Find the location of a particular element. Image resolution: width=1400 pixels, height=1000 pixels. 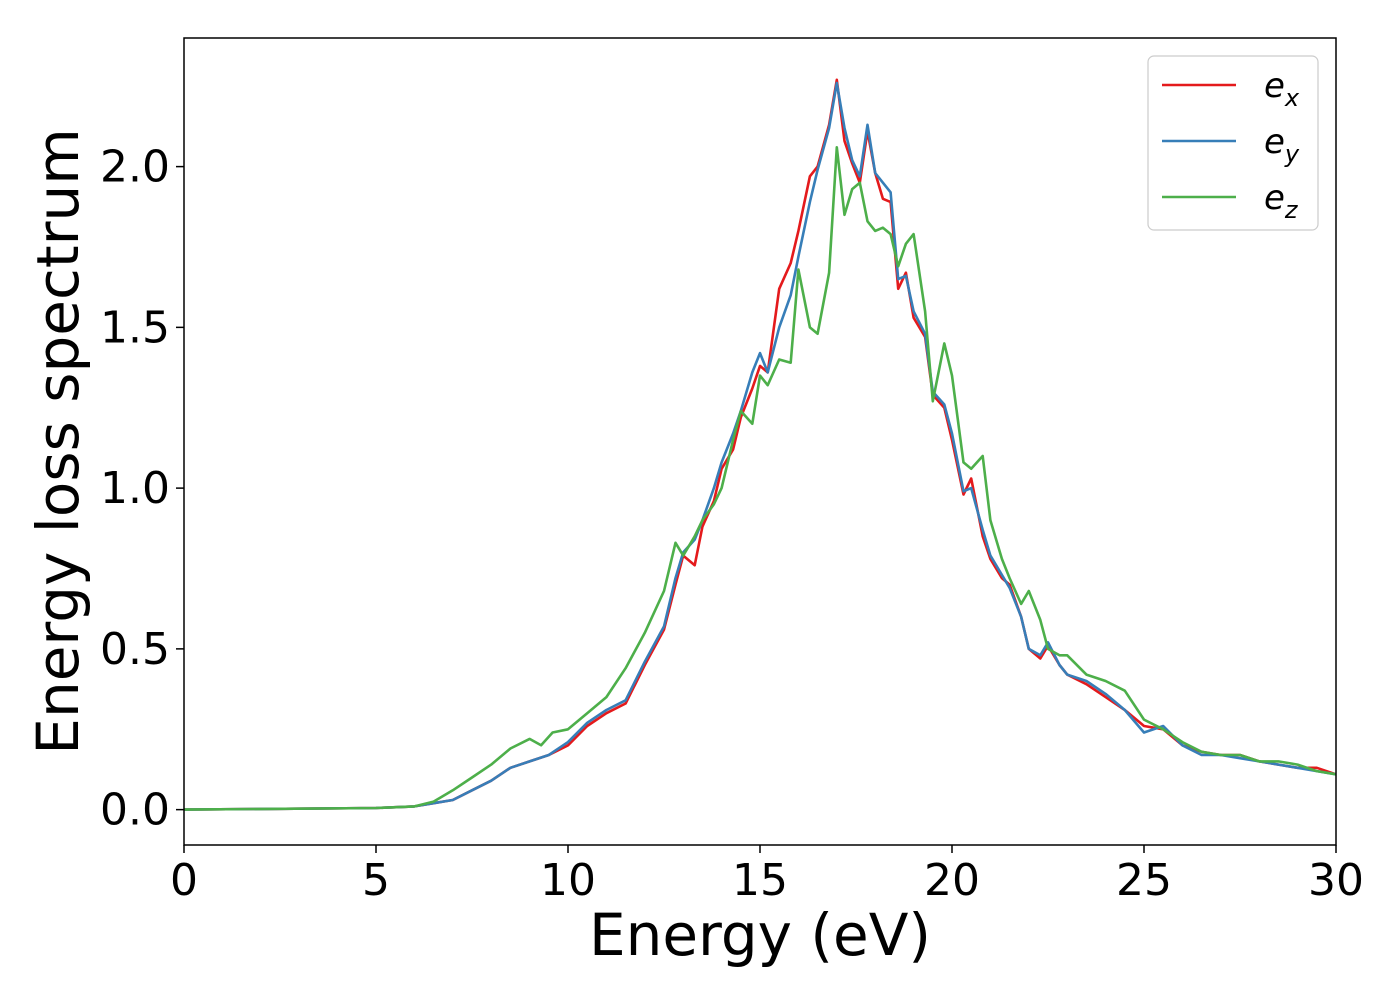

x-axis-label: Energy (eV) is located at coordinates (760, 935).